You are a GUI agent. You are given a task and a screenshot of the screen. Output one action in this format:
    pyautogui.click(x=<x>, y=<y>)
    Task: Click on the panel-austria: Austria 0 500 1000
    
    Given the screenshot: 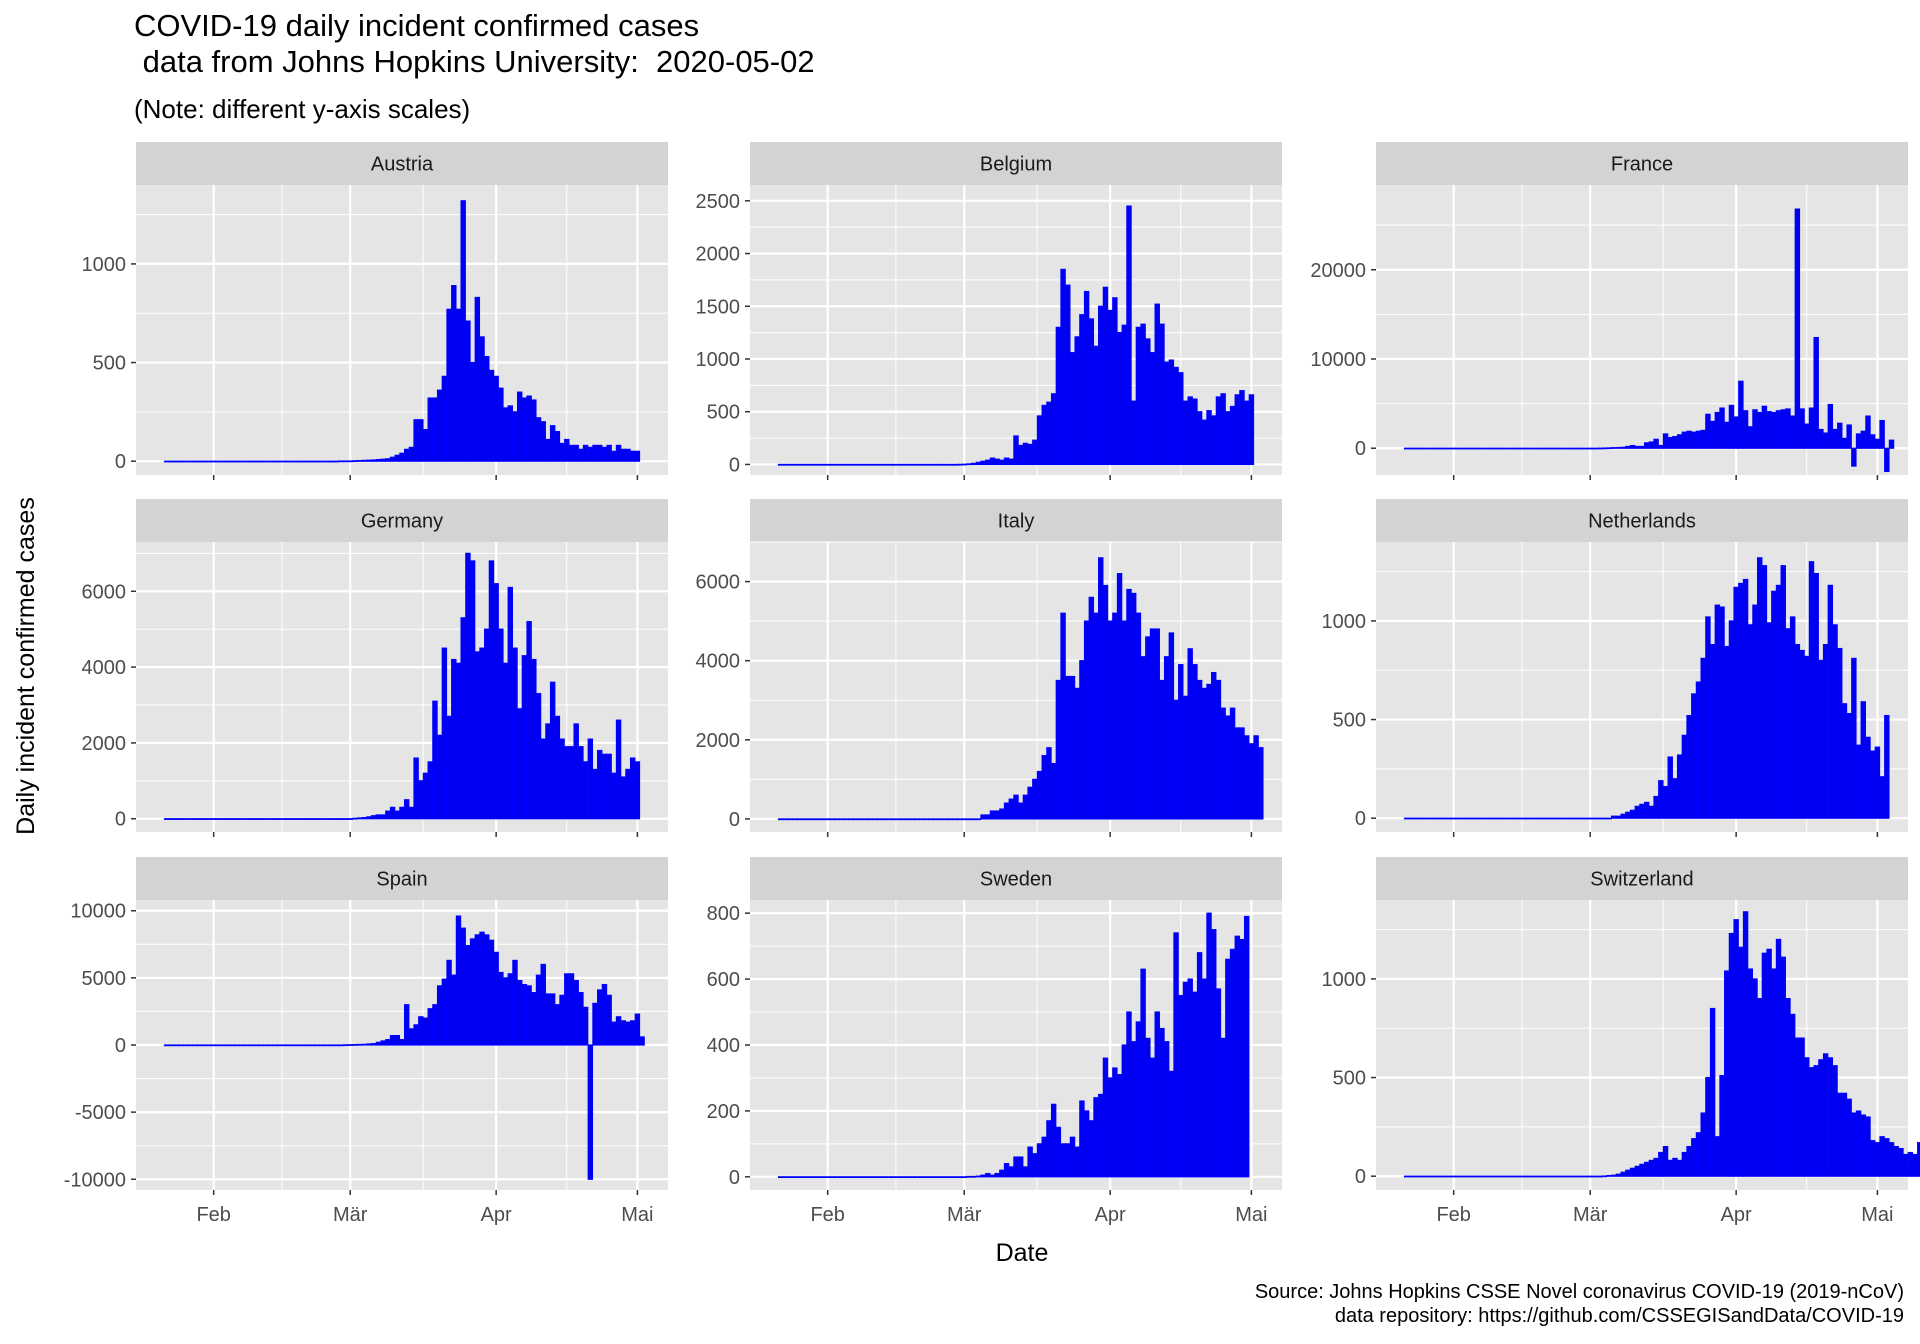 What is the action you would take?
    pyautogui.click(x=375, y=311)
    